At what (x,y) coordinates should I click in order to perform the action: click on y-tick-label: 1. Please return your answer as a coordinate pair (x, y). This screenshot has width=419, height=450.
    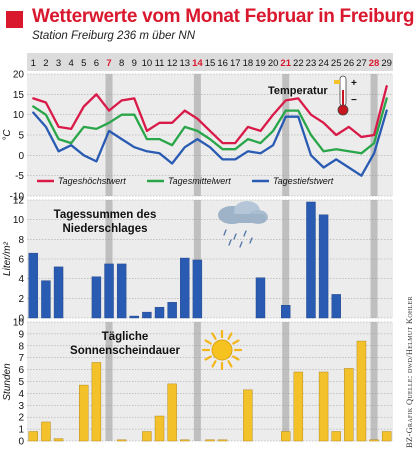
    Looking at the image, I should click on (21, 430).